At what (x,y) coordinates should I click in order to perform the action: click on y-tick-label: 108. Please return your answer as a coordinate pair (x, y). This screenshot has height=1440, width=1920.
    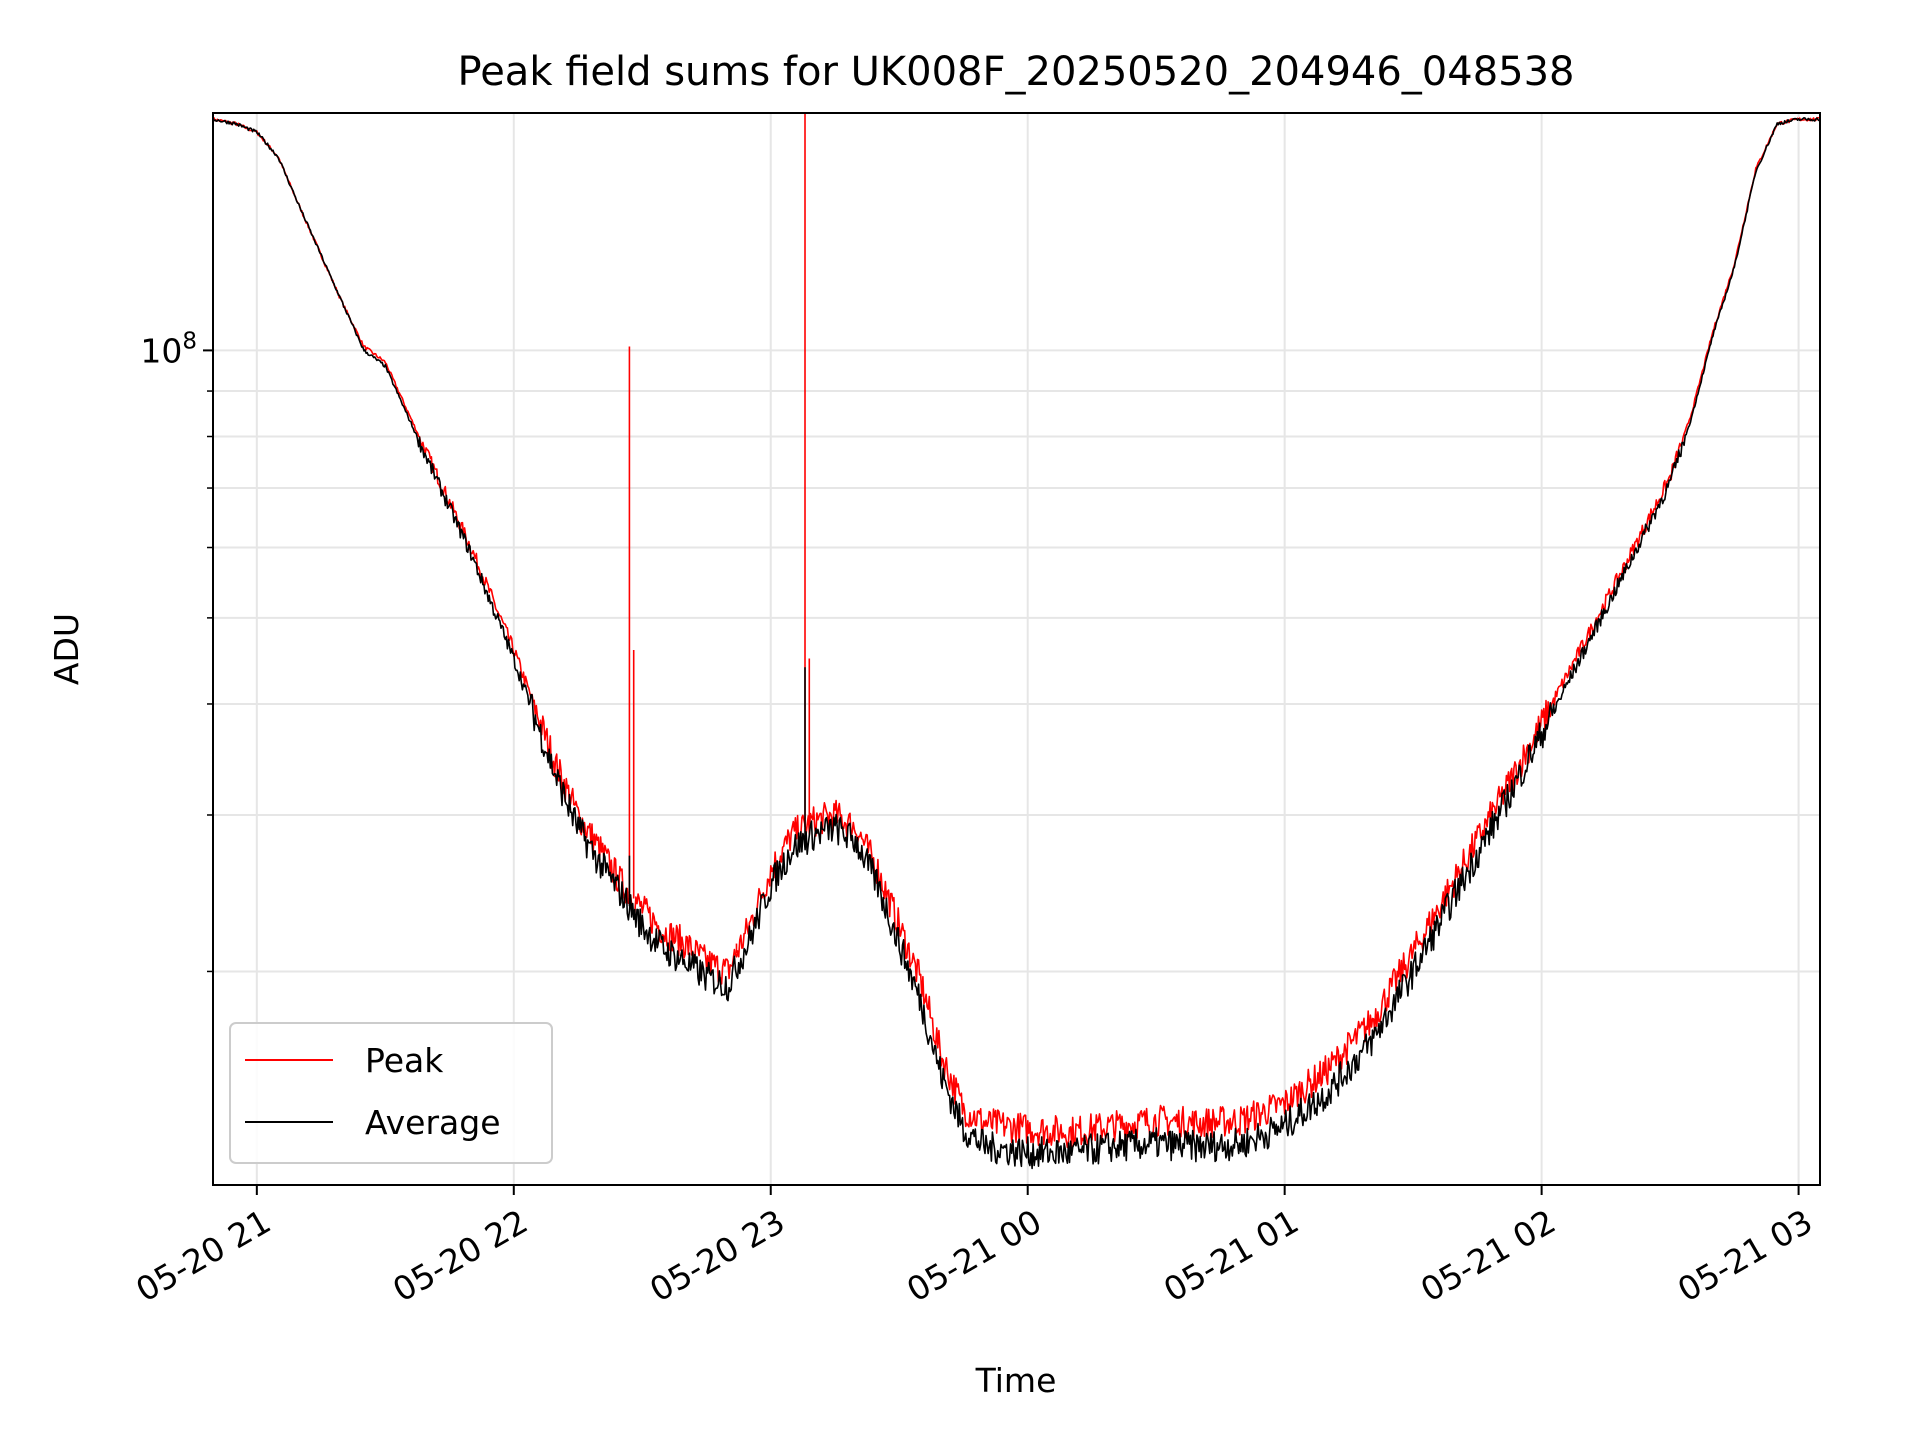
    Looking at the image, I should click on (168, 349).